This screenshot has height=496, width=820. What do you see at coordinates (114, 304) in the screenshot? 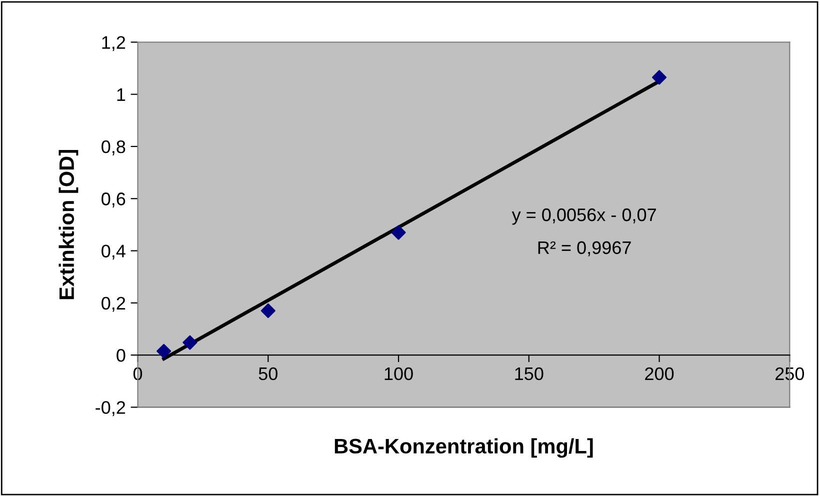
I see `y-tick-label: 0,2` at bounding box center [114, 304].